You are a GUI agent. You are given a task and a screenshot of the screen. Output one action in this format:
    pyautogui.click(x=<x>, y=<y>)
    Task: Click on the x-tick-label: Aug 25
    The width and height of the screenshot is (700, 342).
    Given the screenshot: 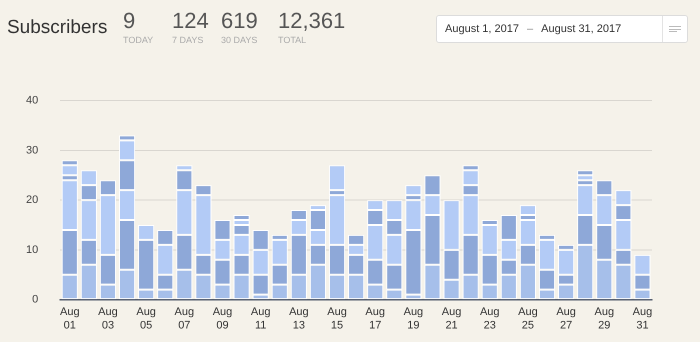 What is the action you would take?
    pyautogui.click(x=528, y=319)
    